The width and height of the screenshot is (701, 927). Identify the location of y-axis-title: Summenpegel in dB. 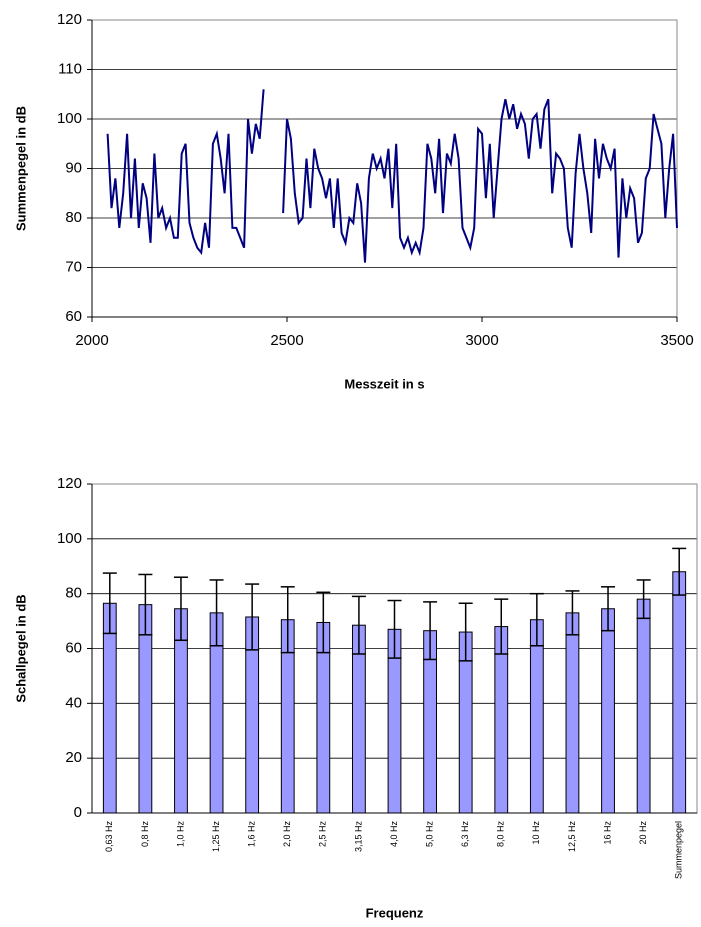
(20, 168).